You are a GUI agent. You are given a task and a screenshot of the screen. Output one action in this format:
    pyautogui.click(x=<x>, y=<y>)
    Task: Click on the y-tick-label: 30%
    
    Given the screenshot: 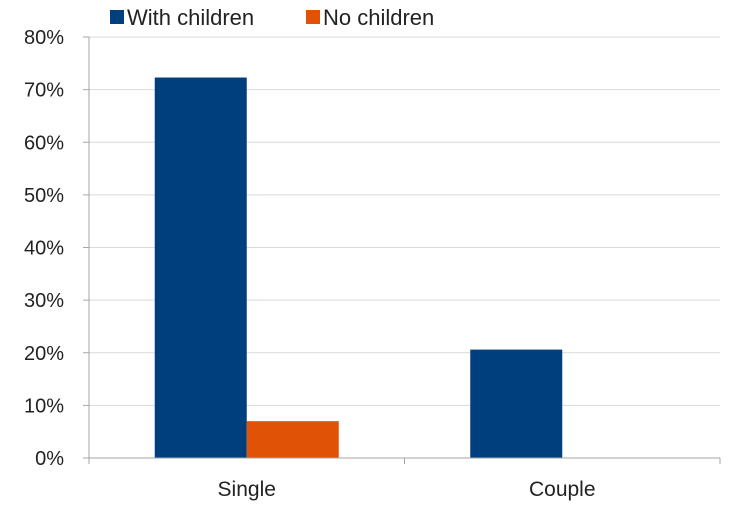 What is the action you would take?
    pyautogui.click(x=44, y=301)
    